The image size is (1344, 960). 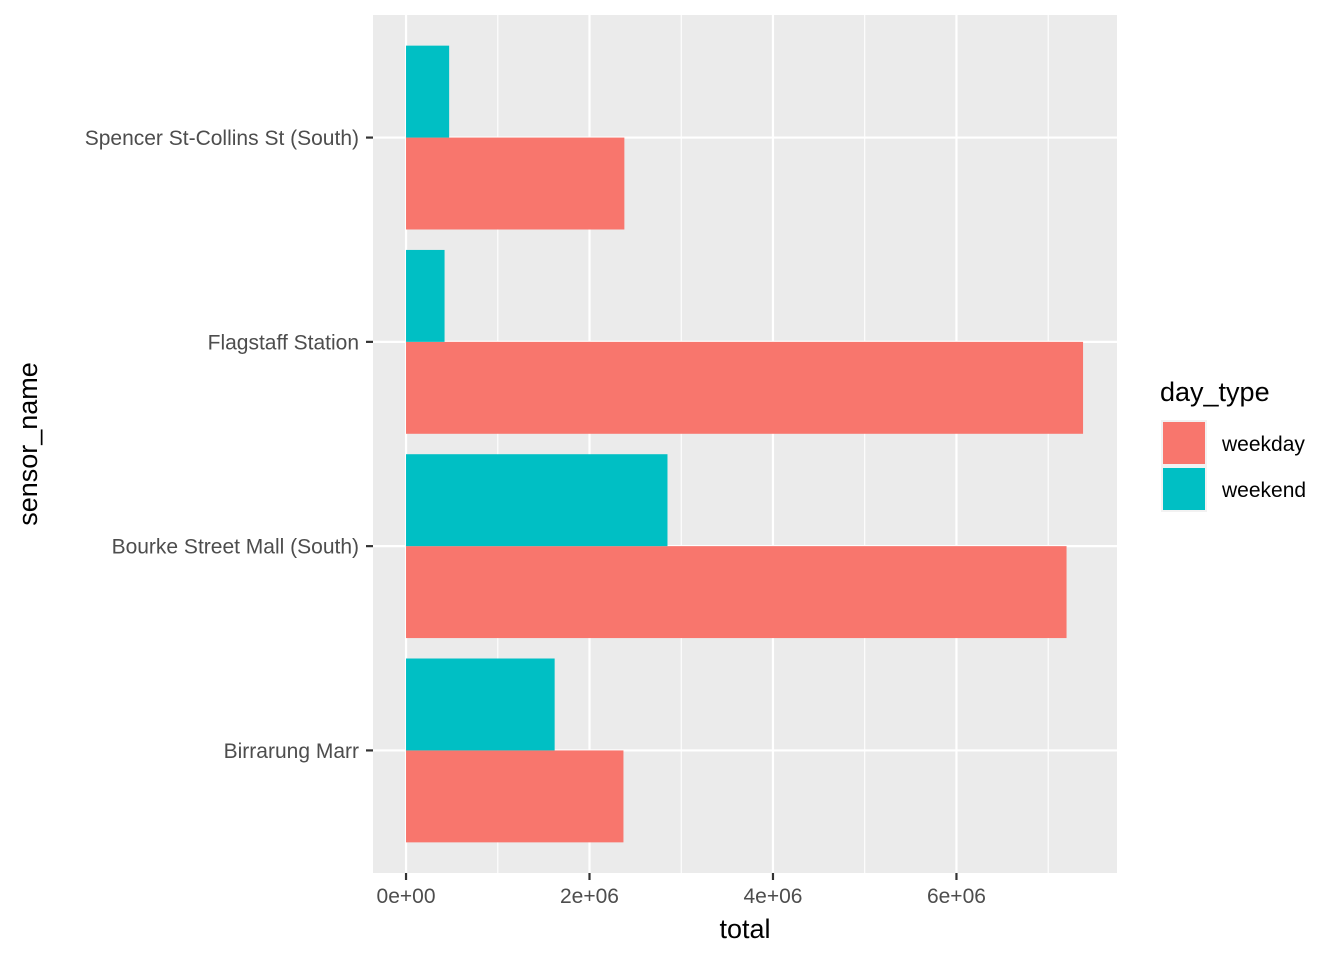 I want to click on y-tick-label: Bourke Street Mall (South), so click(x=235, y=547).